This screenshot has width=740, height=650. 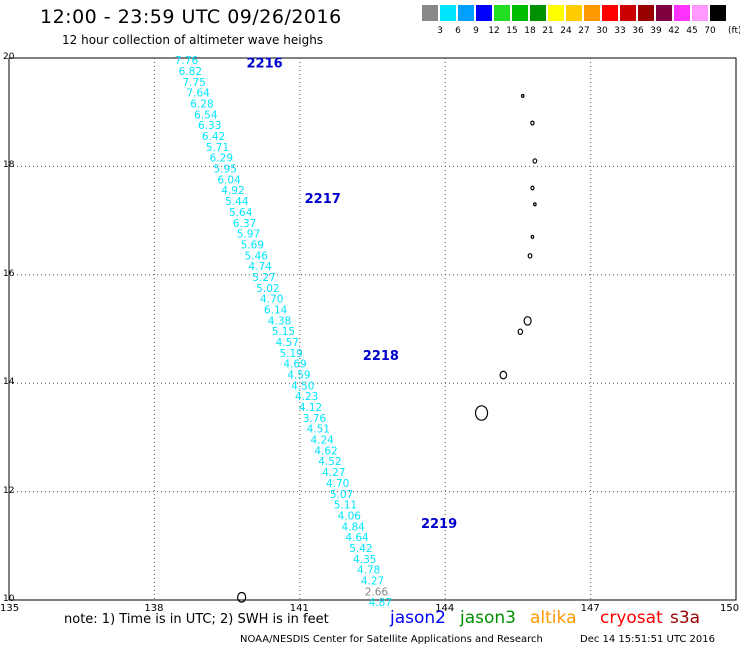 I want to click on swh-reading: 6.28, so click(x=201, y=105).